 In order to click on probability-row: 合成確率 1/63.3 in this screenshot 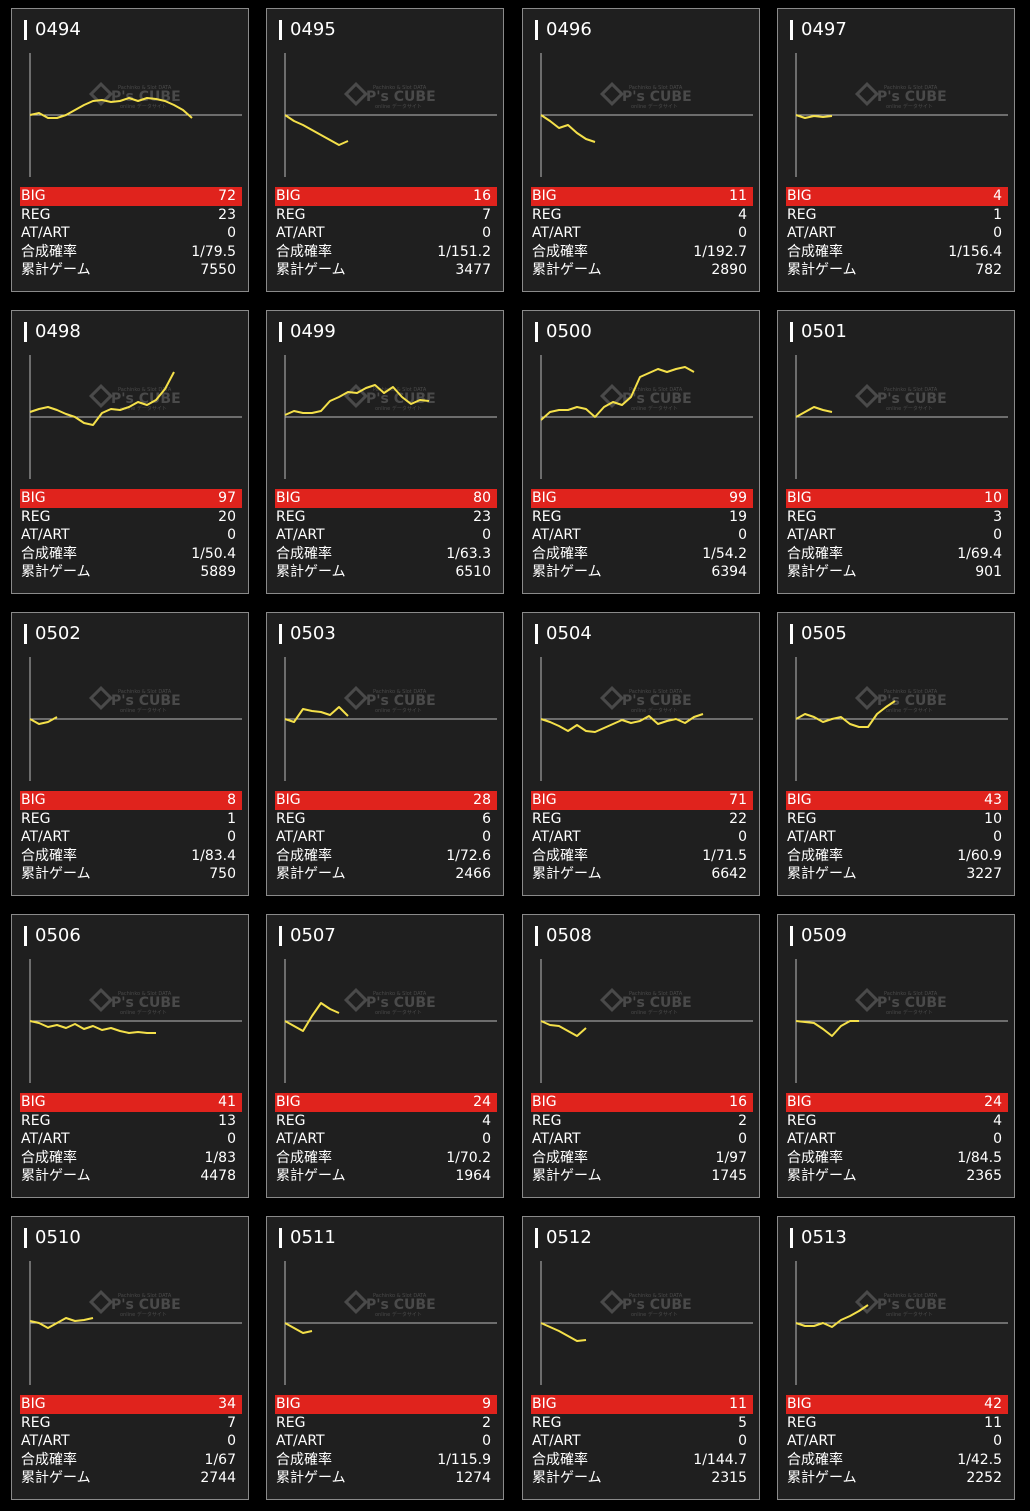, I will do `click(386, 554)`.